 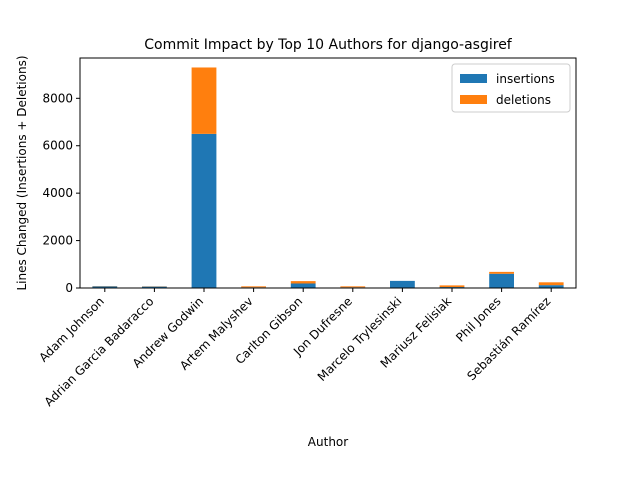 I want to click on y-axis-label: Lines Changed (Insertions + Deletions), so click(x=22, y=172).